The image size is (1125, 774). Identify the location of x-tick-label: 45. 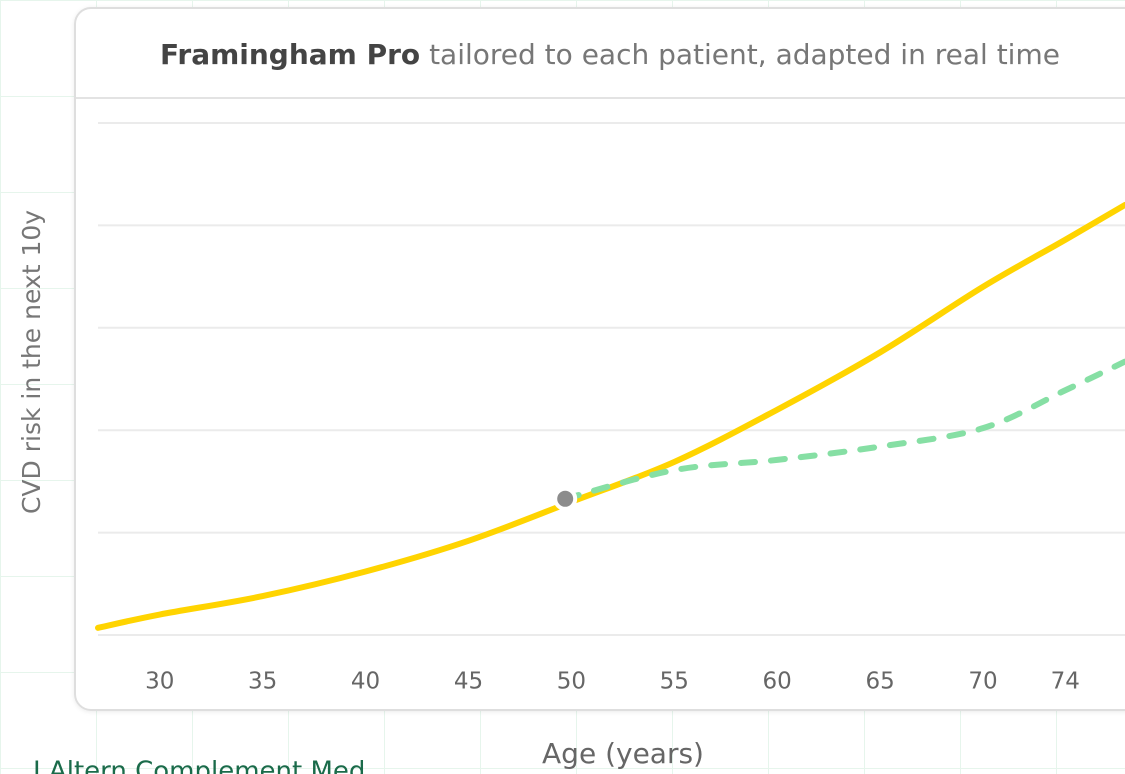
(468, 682).